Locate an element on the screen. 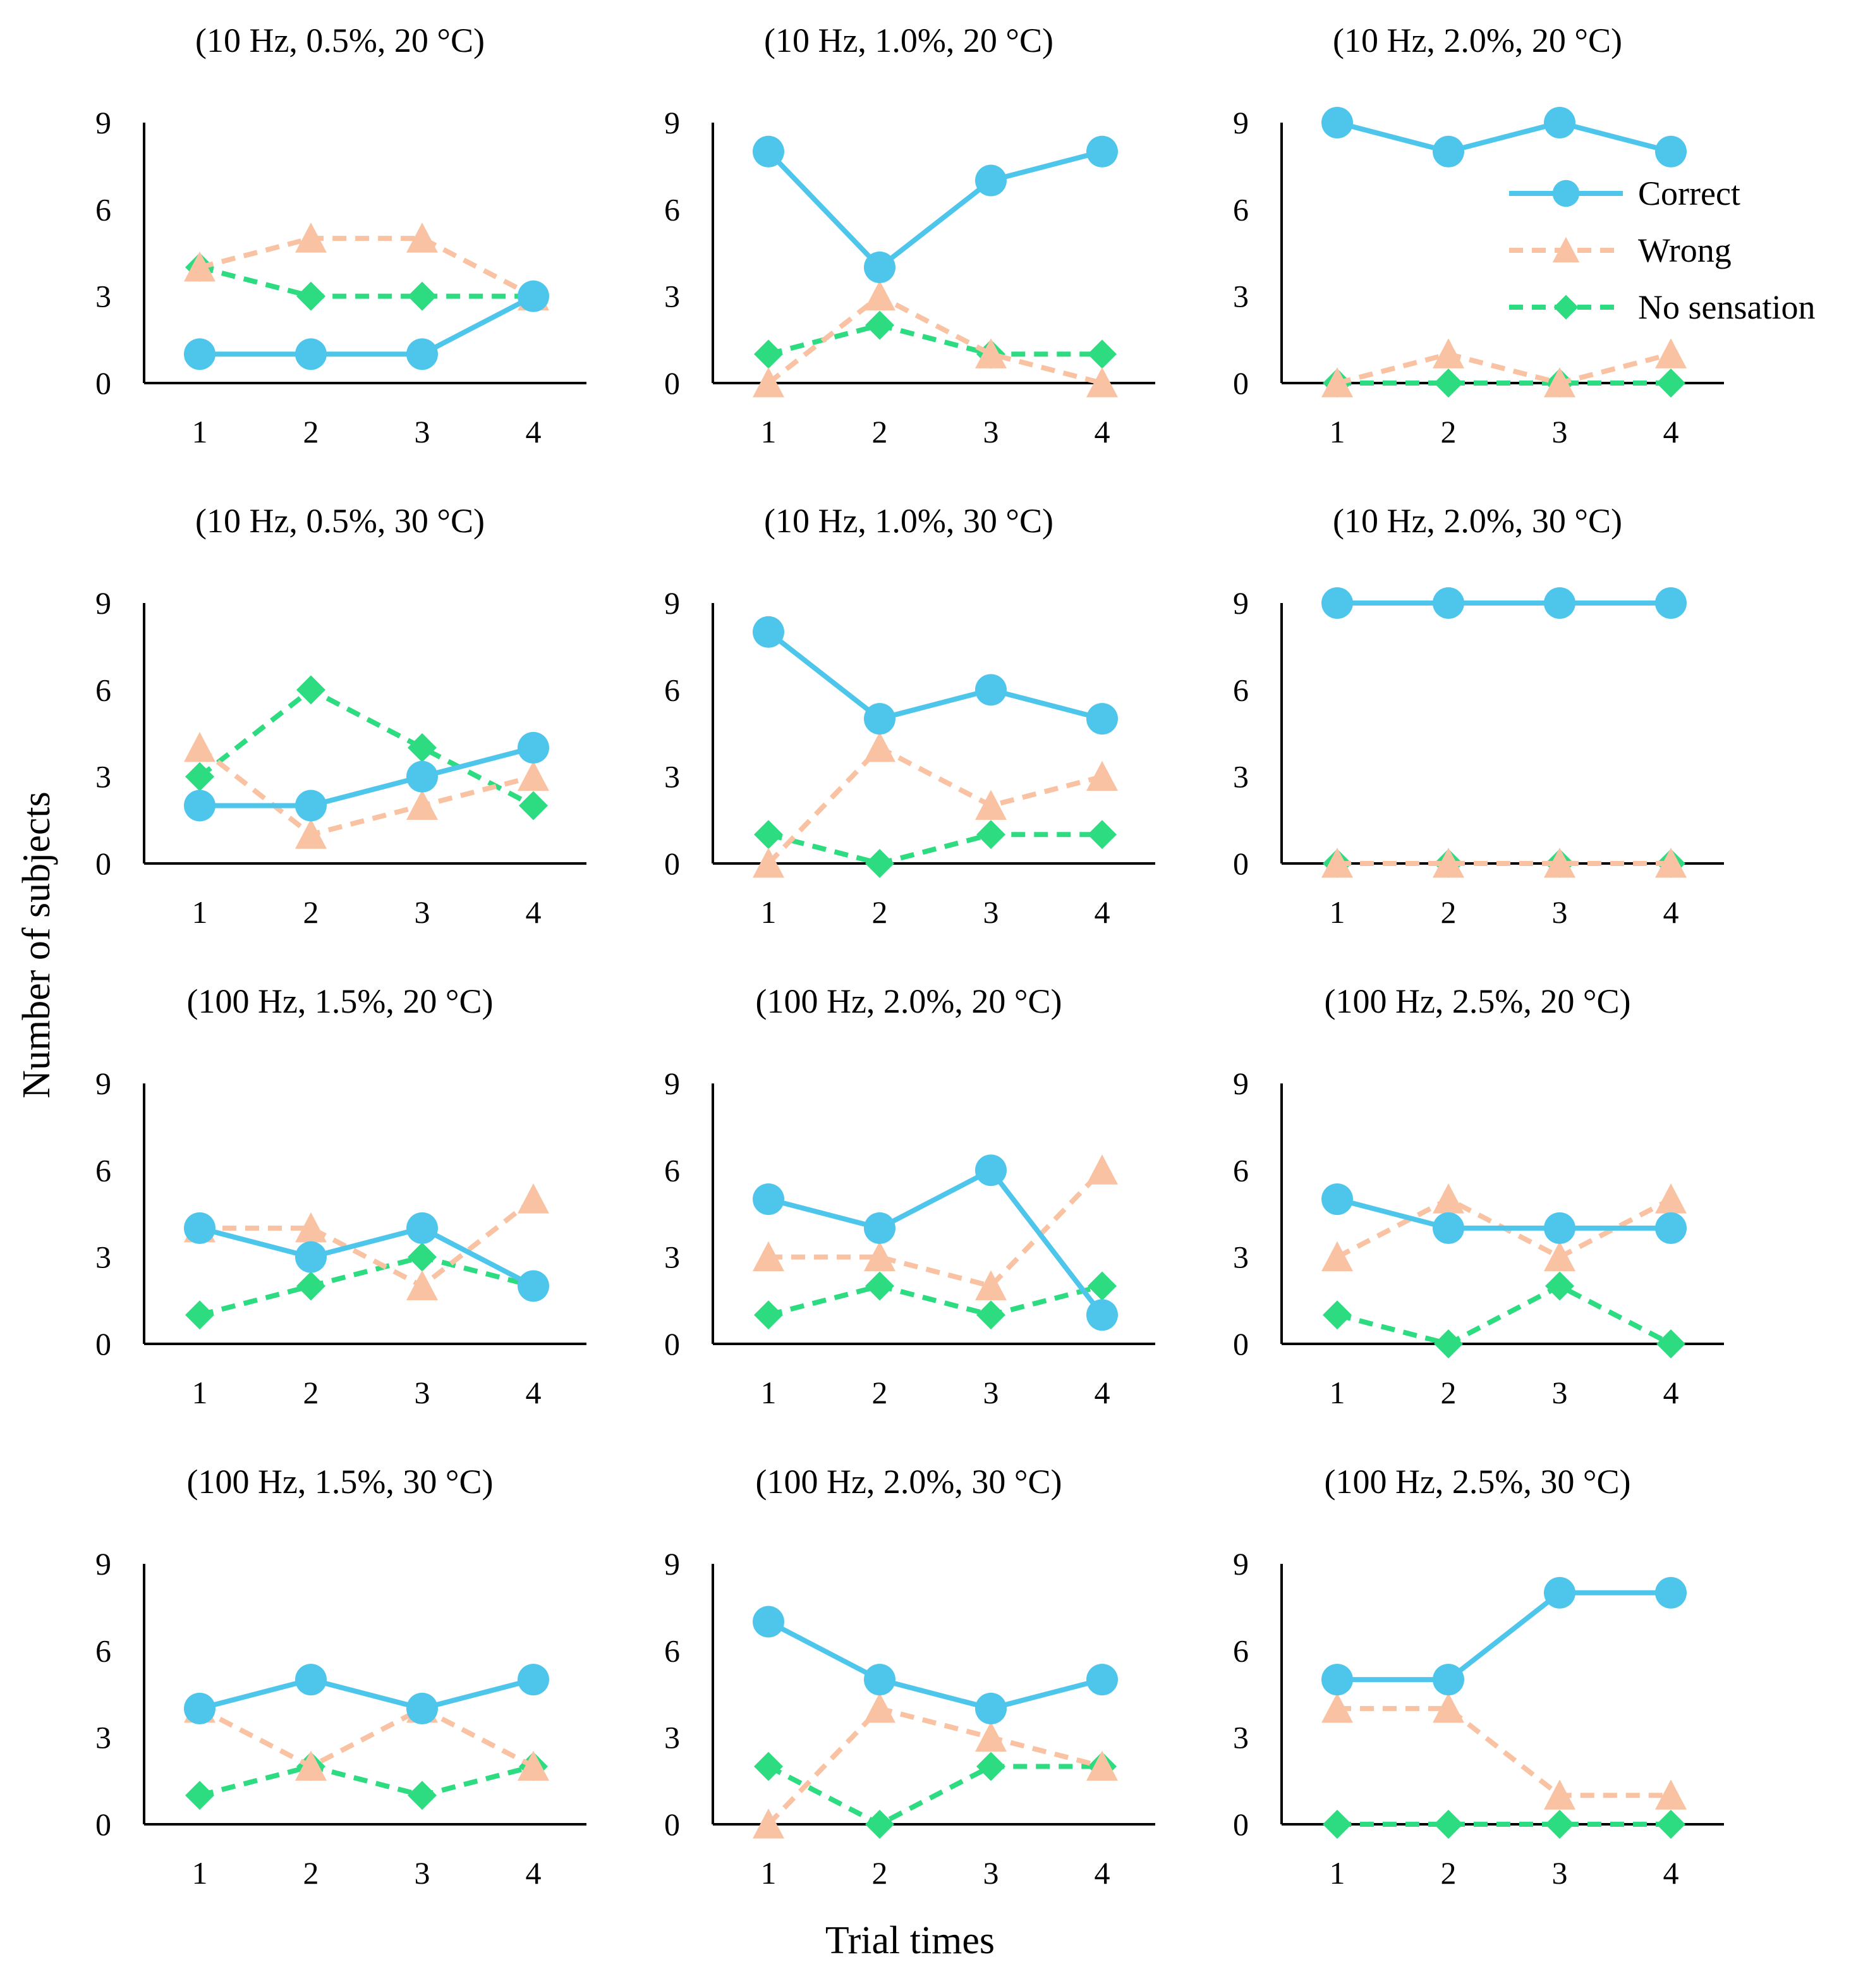 The height and width of the screenshot is (1988, 1863). panel-title: (100 Hz, 1.5%, 20 °C) is located at coordinates (339, 1001).